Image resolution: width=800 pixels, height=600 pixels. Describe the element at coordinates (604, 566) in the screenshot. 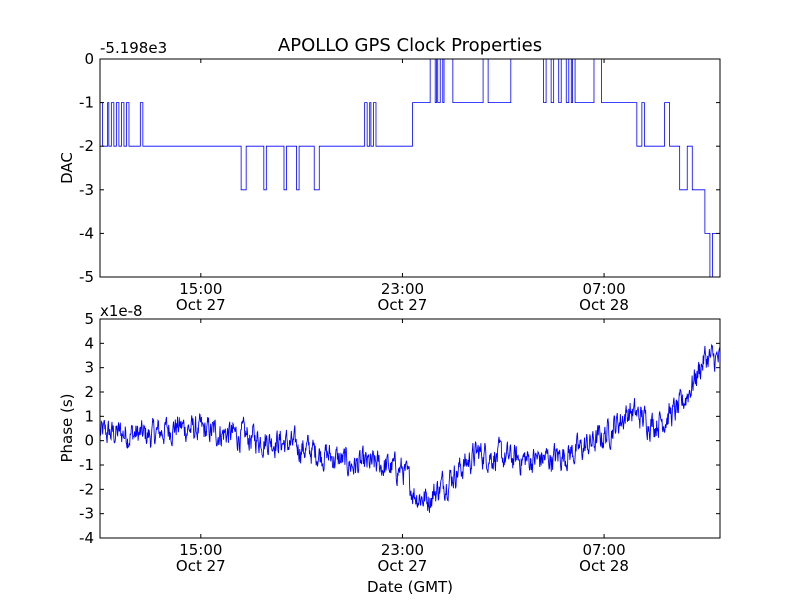

I see `phase-x-tick-date: Oct 28` at that location.